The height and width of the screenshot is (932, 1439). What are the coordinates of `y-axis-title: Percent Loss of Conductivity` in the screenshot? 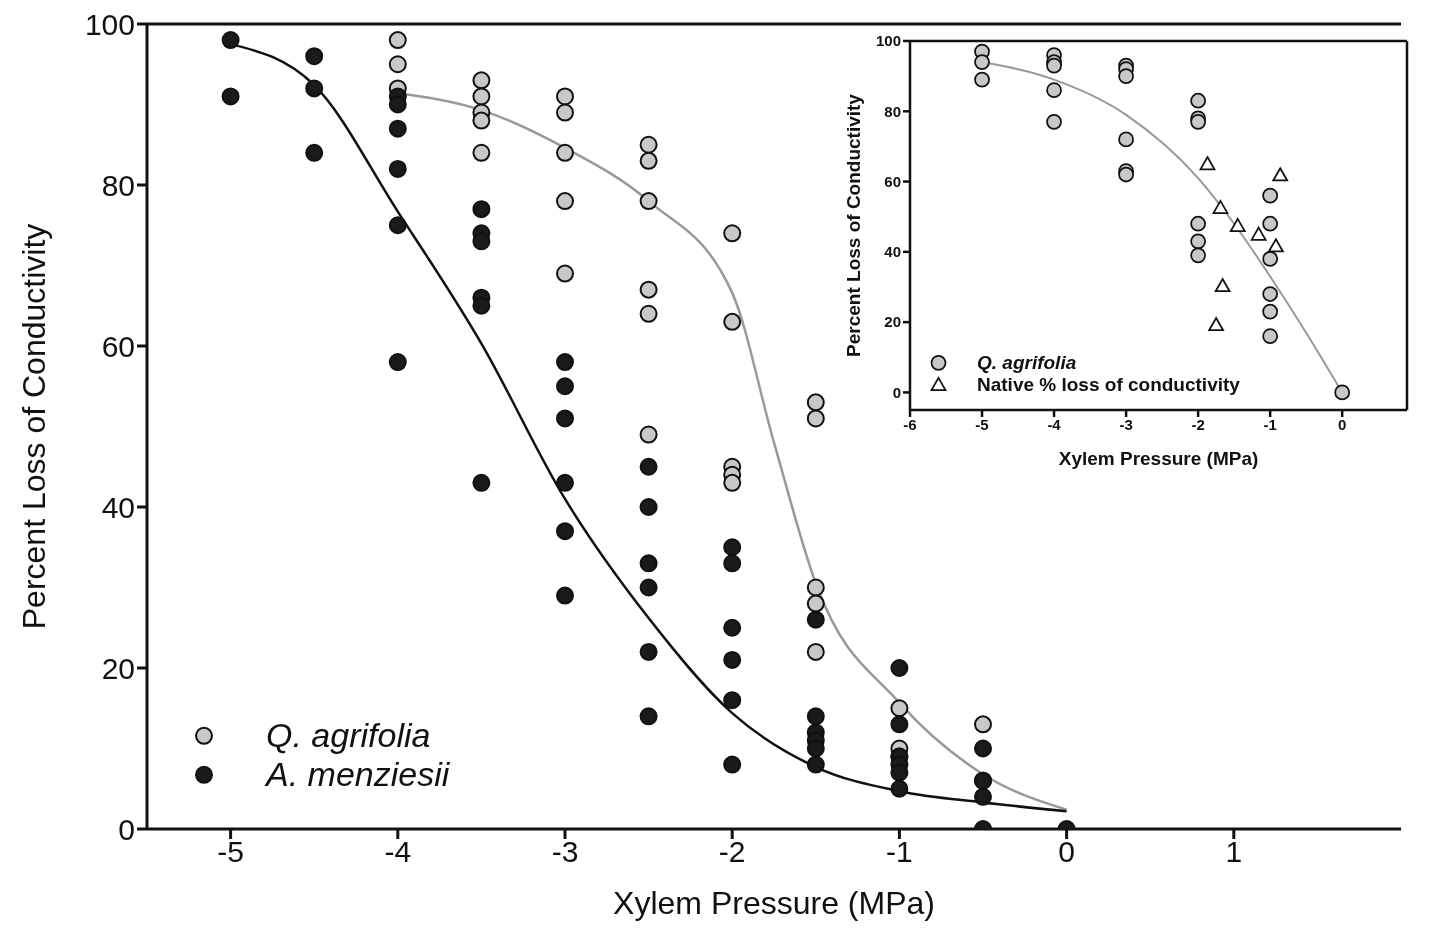 It's located at (33, 426).